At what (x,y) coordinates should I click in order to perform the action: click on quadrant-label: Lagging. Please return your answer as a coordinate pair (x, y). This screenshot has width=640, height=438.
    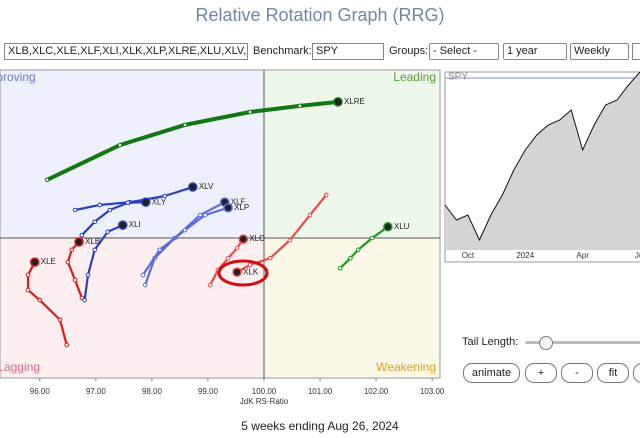
    Looking at the image, I should click on (20, 367).